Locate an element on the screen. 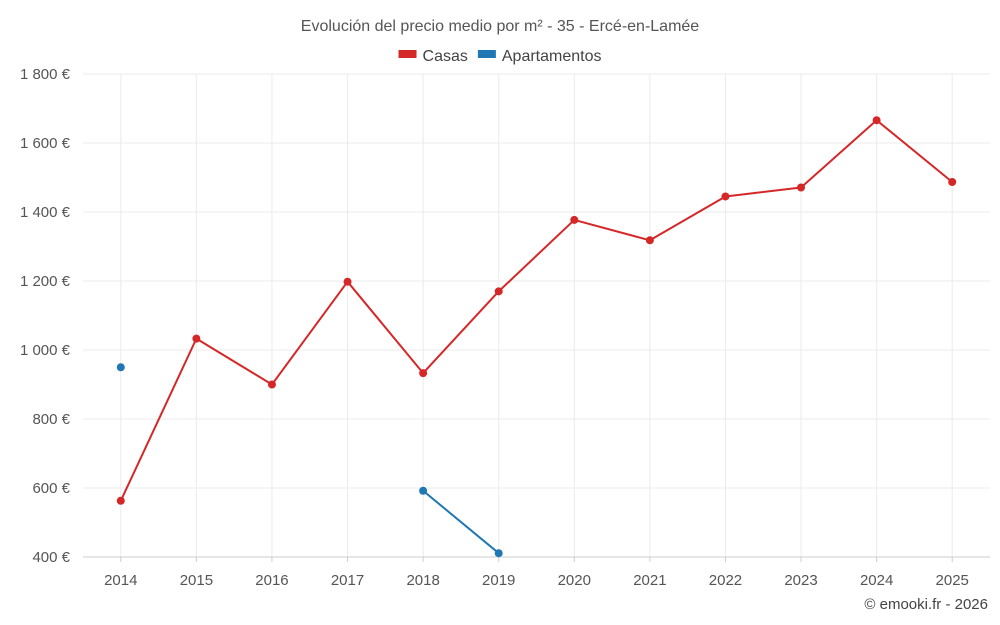 The image size is (1000, 625). x-tick-label: 2021 is located at coordinates (649, 580).